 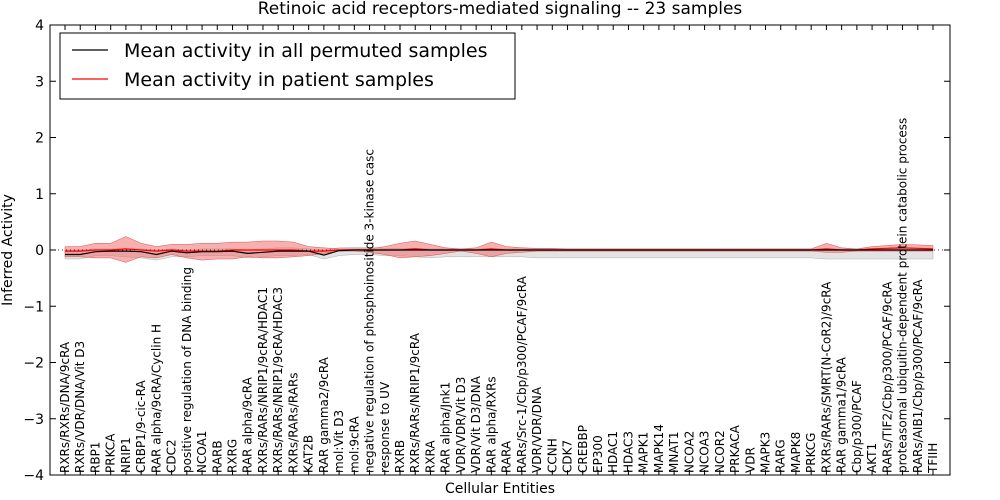 I want to click on x-category-label: AKT1, so click(x=872, y=458).